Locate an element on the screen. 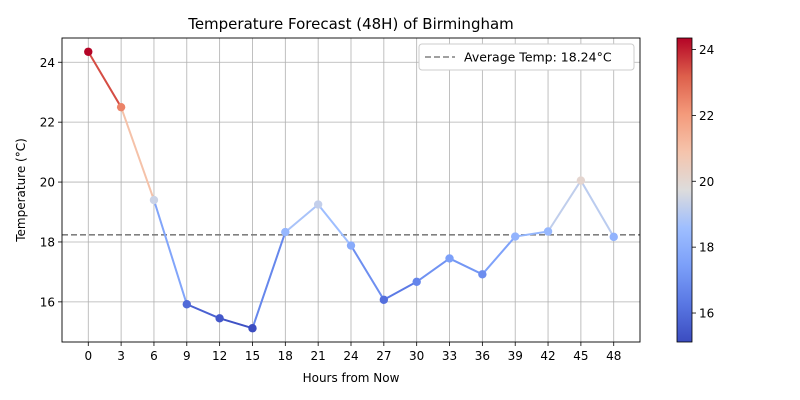 This screenshot has height=400, width=800. x-axis-label: Hours from Now is located at coordinates (351, 378).